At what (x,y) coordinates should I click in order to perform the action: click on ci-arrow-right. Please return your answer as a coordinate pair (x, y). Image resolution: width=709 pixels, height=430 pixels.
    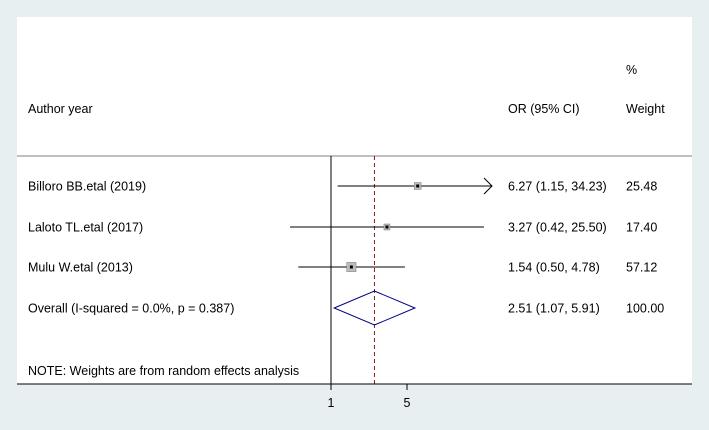
    Looking at the image, I should click on (488, 186).